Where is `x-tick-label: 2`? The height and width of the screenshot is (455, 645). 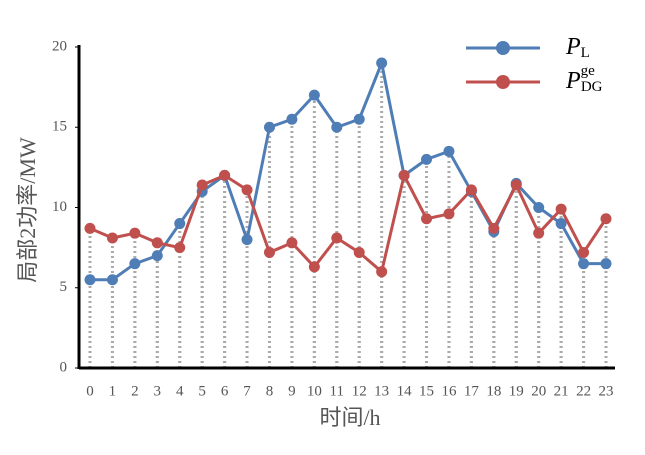
x-tick-label: 2 is located at coordinates (135, 391).